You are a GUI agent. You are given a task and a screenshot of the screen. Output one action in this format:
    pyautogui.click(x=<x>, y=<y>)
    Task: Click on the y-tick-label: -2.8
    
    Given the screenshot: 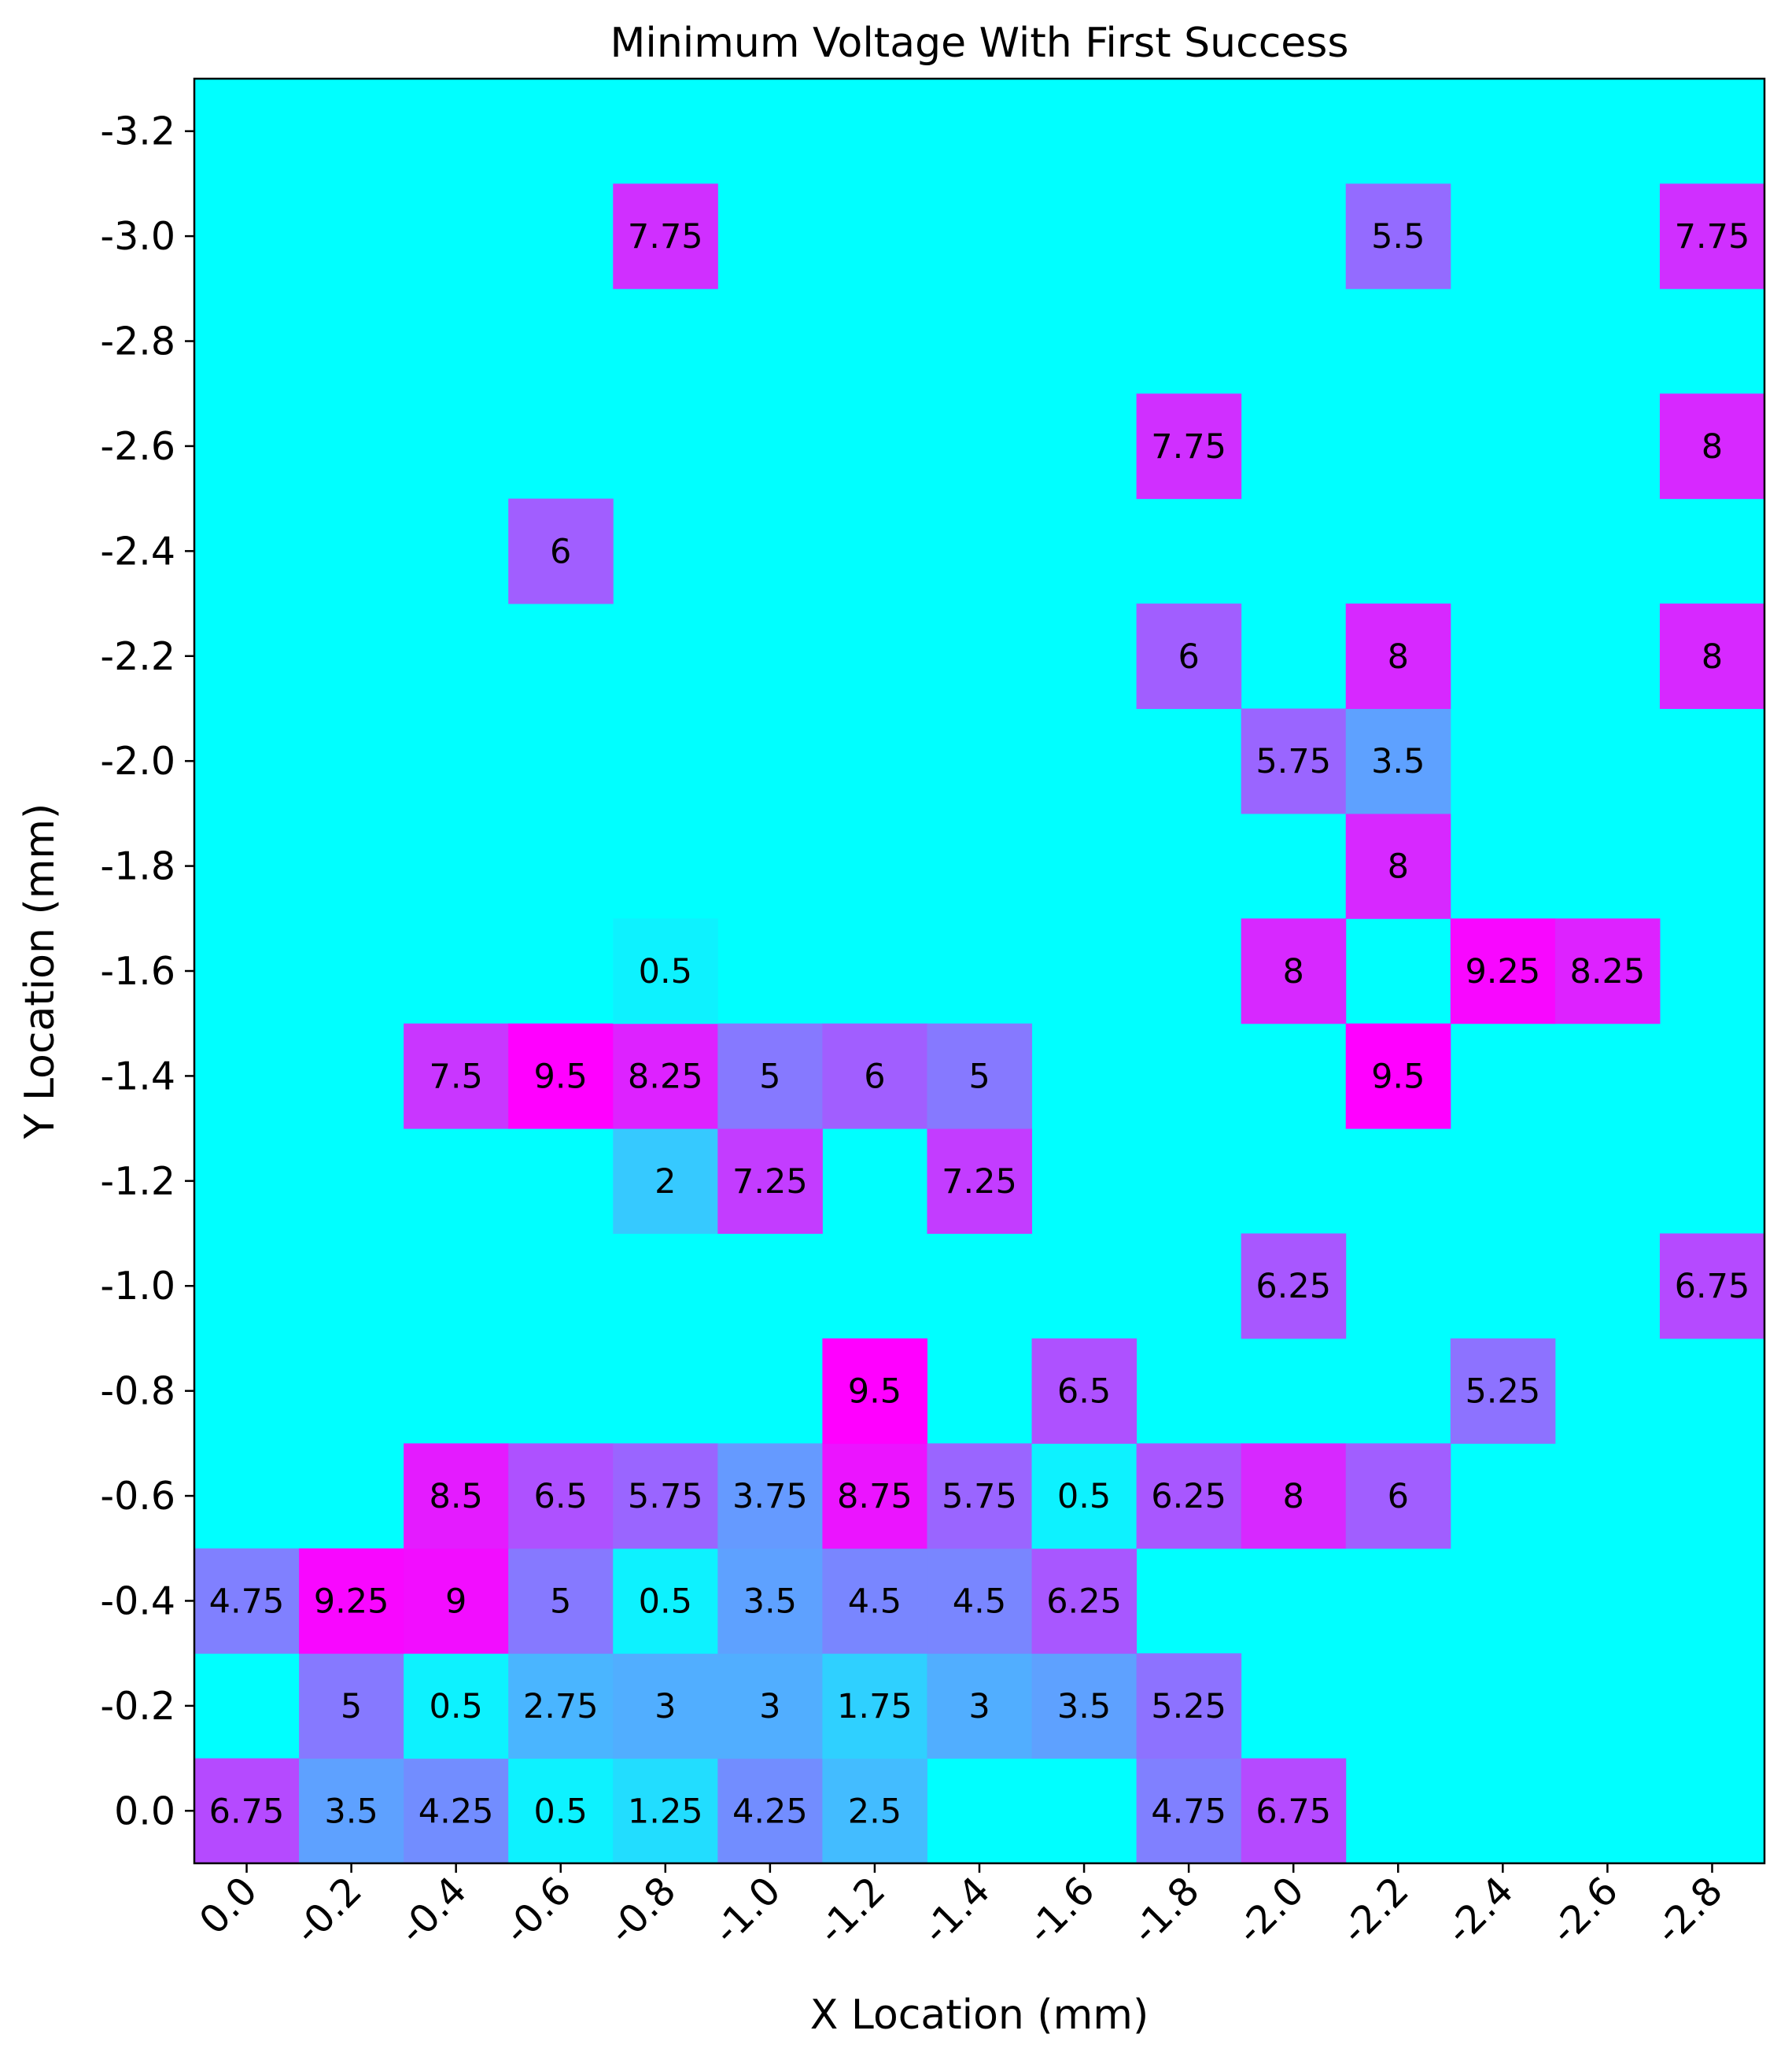 What is the action you would take?
    pyautogui.click(x=137, y=342)
    